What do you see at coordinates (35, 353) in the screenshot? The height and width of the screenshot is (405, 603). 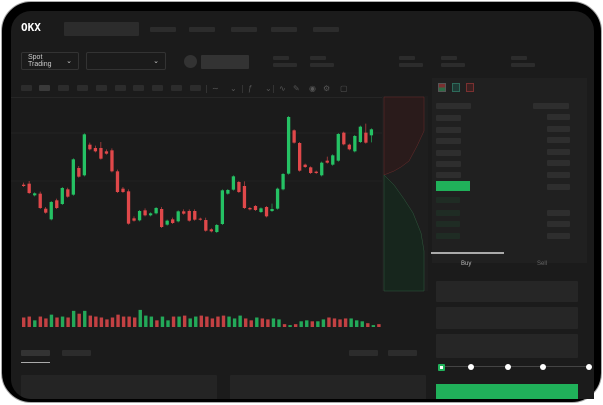 I see `tab-open-orders` at bounding box center [35, 353].